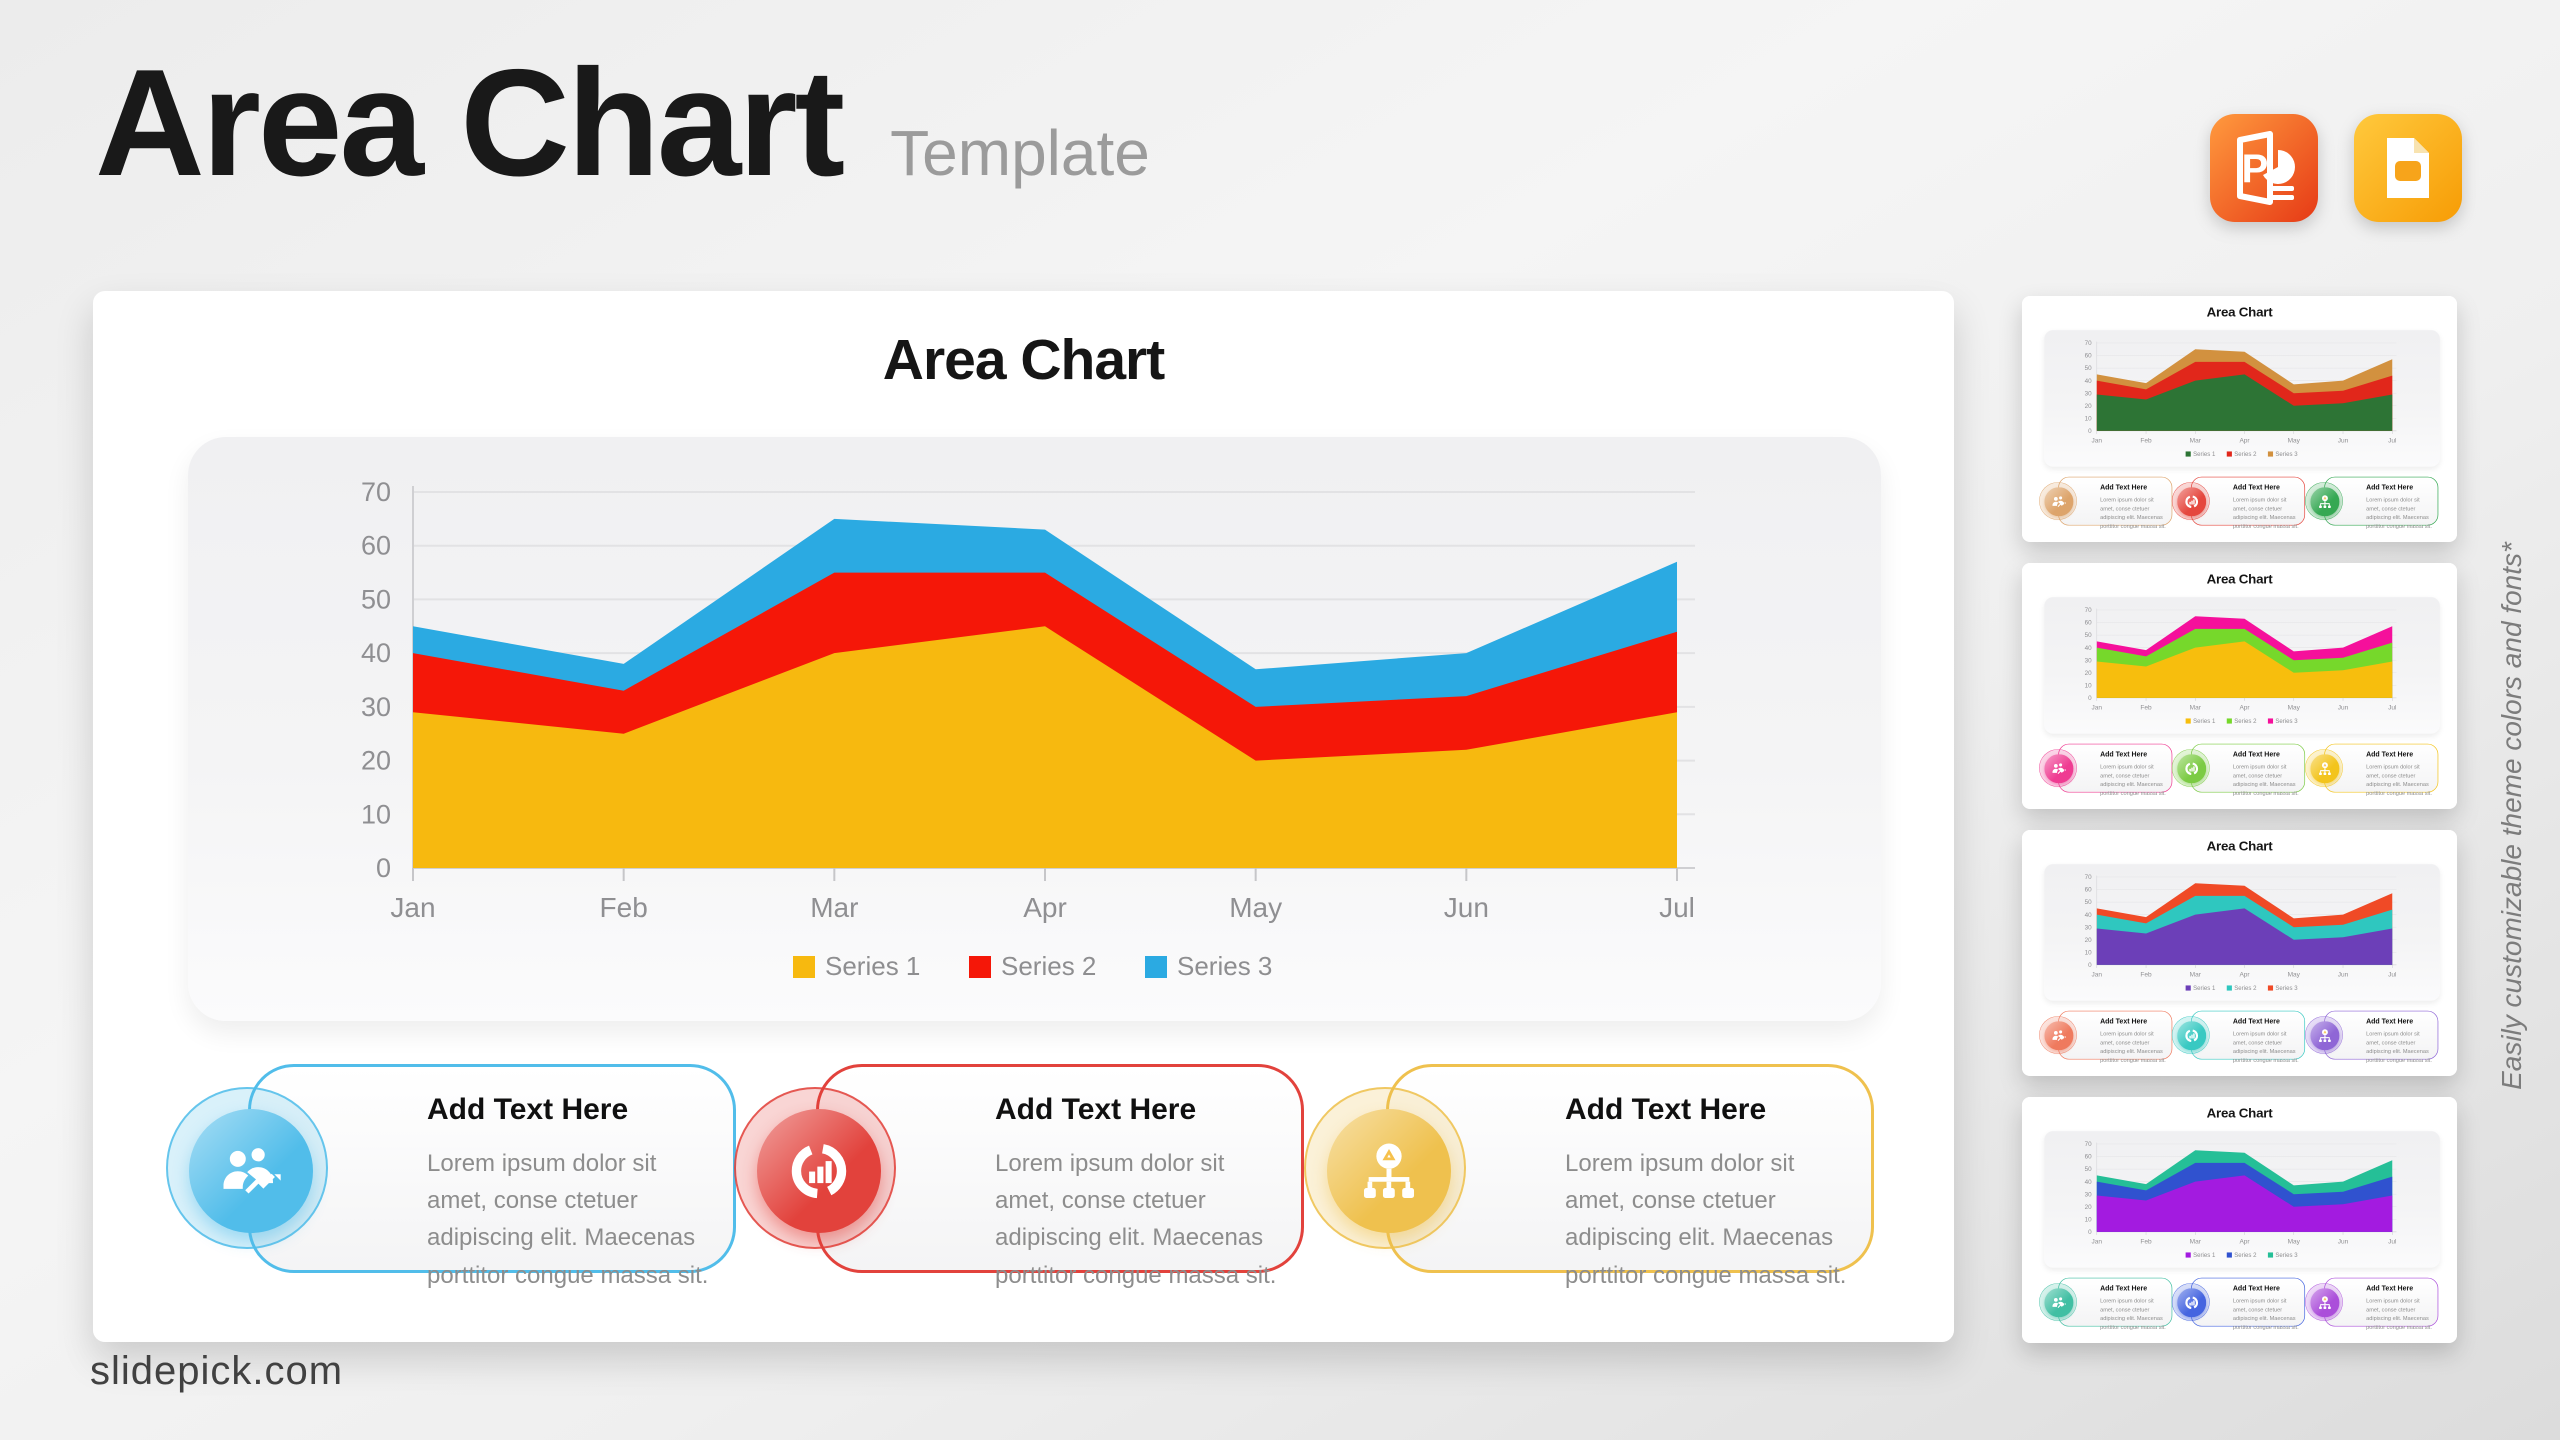 This screenshot has height=1440, width=2560. Describe the element at coordinates (2408, 168) in the screenshot. I see `google-slides-icon` at that location.